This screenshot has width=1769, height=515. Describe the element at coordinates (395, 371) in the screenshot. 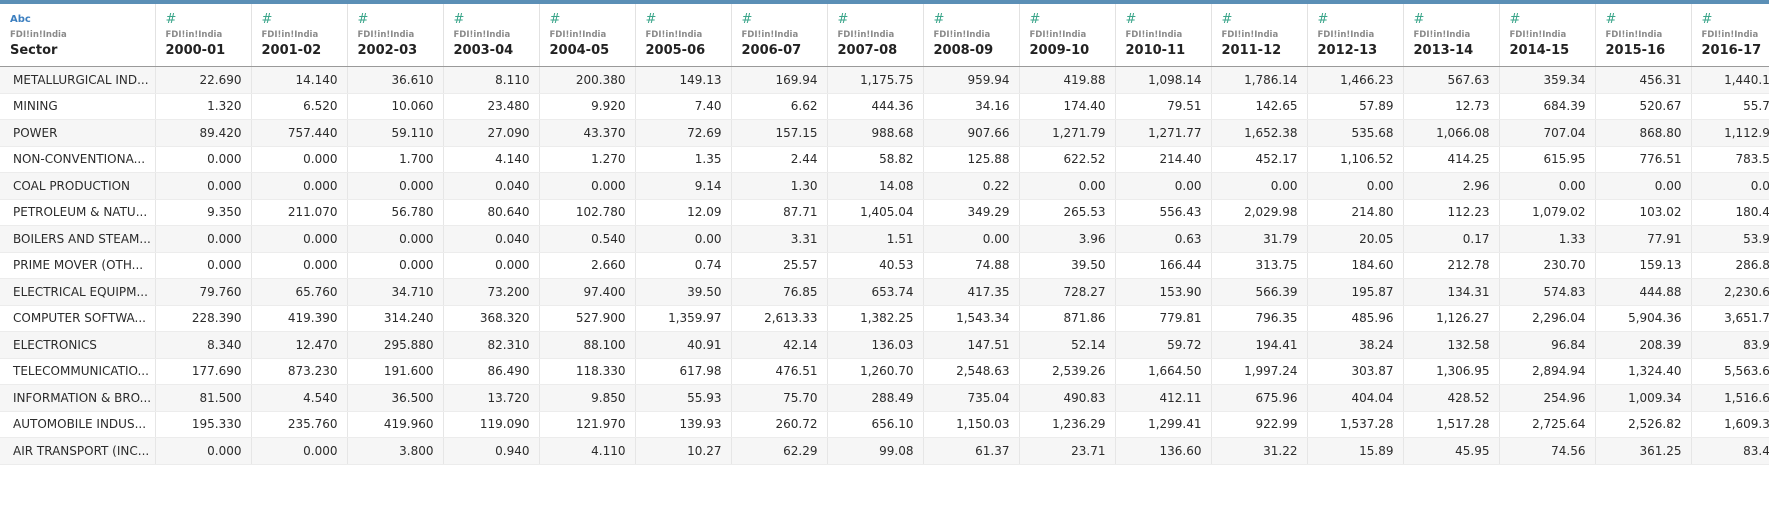

I see `value-cell: 191.600` at that location.